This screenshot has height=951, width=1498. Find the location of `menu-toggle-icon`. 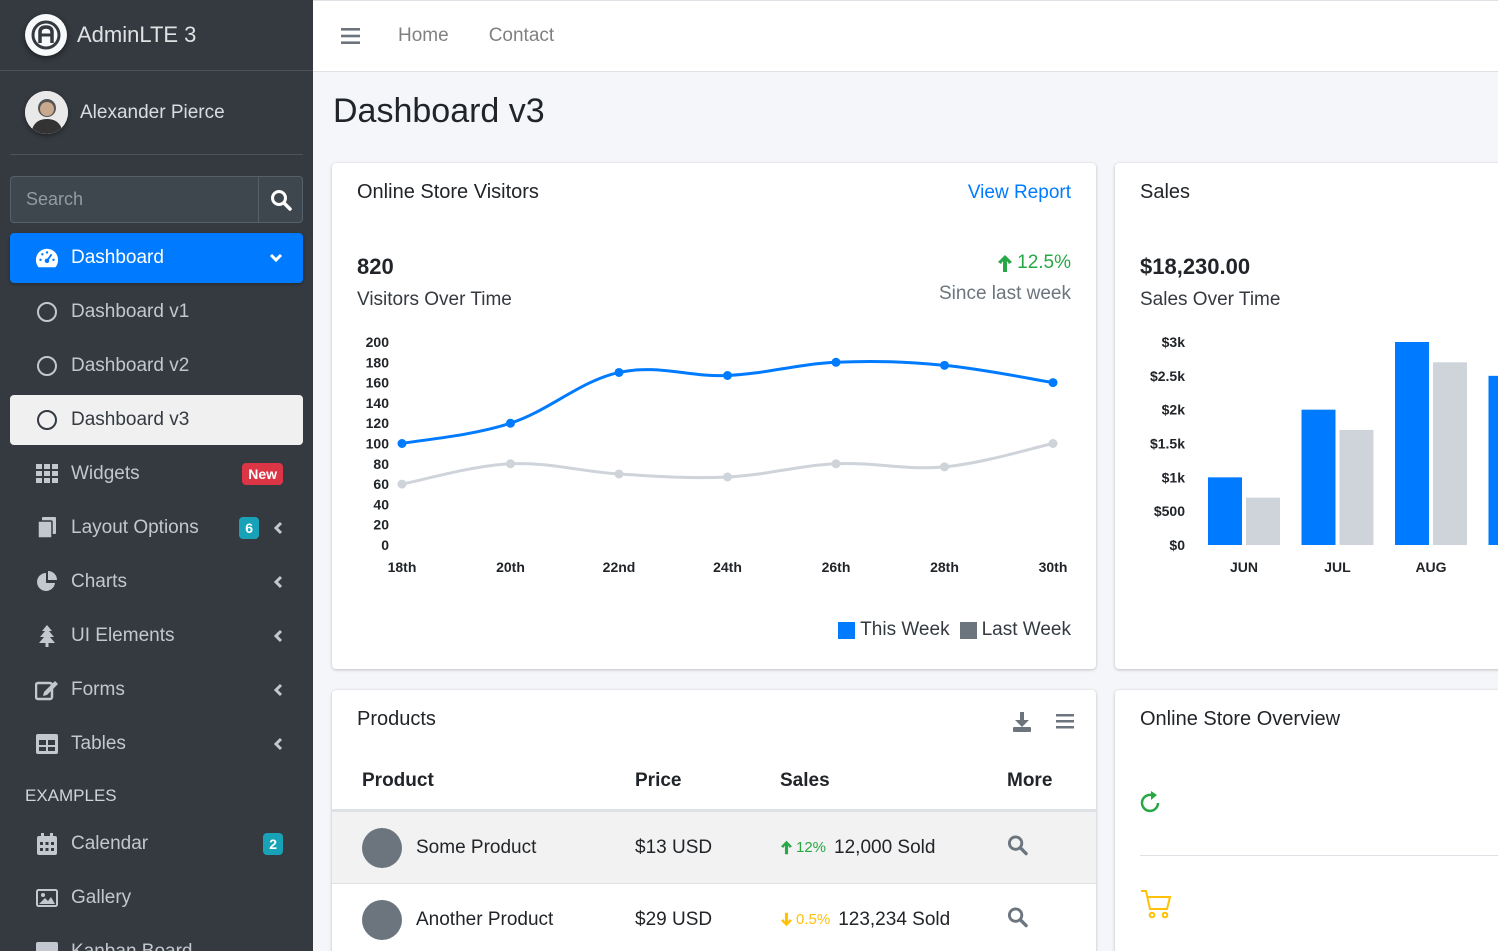

menu-toggle-icon is located at coordinates (350, 36).